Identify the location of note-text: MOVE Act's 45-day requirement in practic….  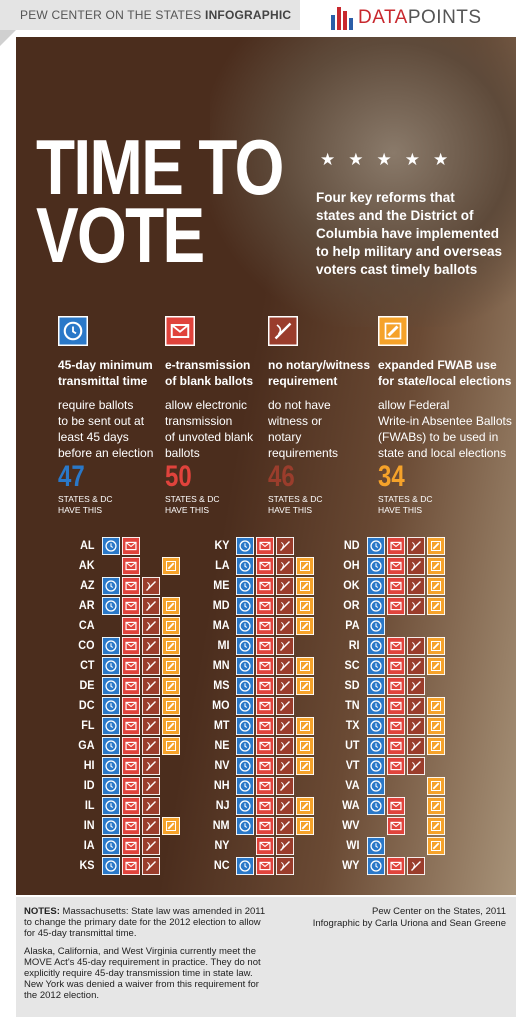
(142, 962).